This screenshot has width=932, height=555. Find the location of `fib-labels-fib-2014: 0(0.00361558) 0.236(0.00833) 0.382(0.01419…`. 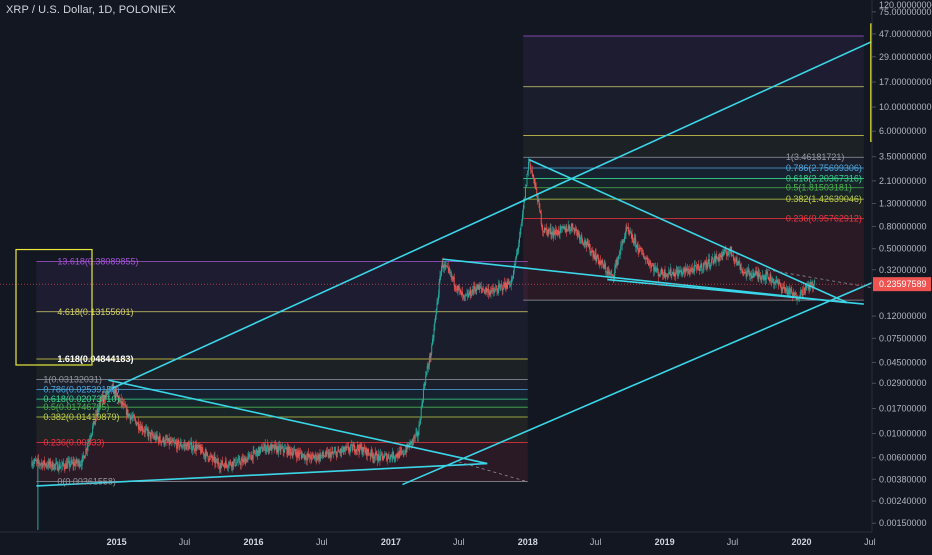

fib-labels-fib-2014: 0(0.00361558) 0.236(0.00833) 0.382(0.01419… is located at coordinates (76, 367).